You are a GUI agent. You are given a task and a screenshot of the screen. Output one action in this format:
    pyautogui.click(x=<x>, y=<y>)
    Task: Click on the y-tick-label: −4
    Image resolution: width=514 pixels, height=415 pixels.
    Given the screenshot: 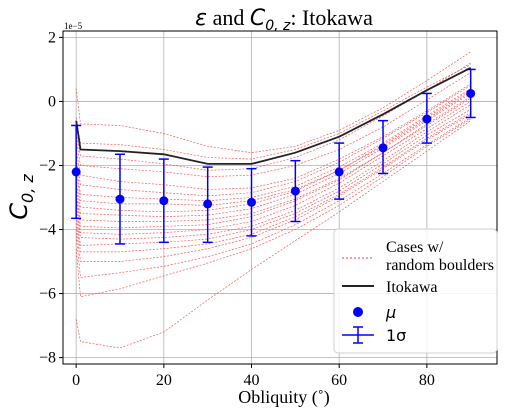 What is the action you would take?
    pyautogui.click(x=47, y=230)
    